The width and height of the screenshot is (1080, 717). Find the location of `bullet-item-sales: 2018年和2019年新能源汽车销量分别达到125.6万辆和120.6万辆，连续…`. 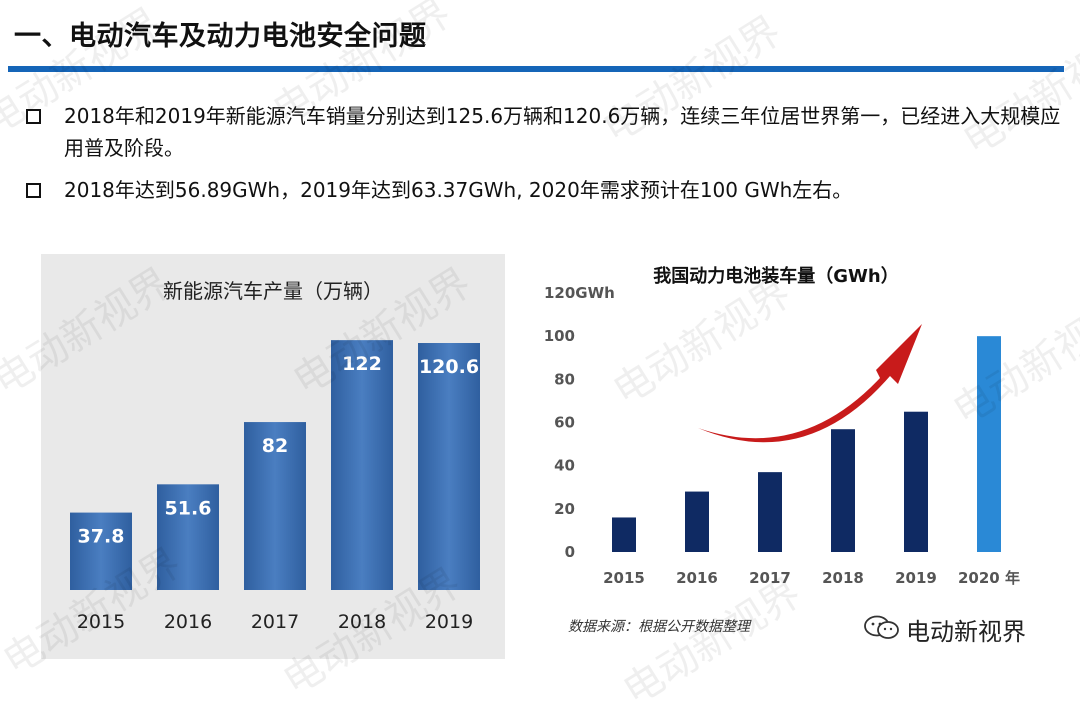

bullet-item-sales: 2018年和2019年新能源汽车销量分别达到125.6万辆和120.6万辆，连续… is located at coordinates (546, 132).